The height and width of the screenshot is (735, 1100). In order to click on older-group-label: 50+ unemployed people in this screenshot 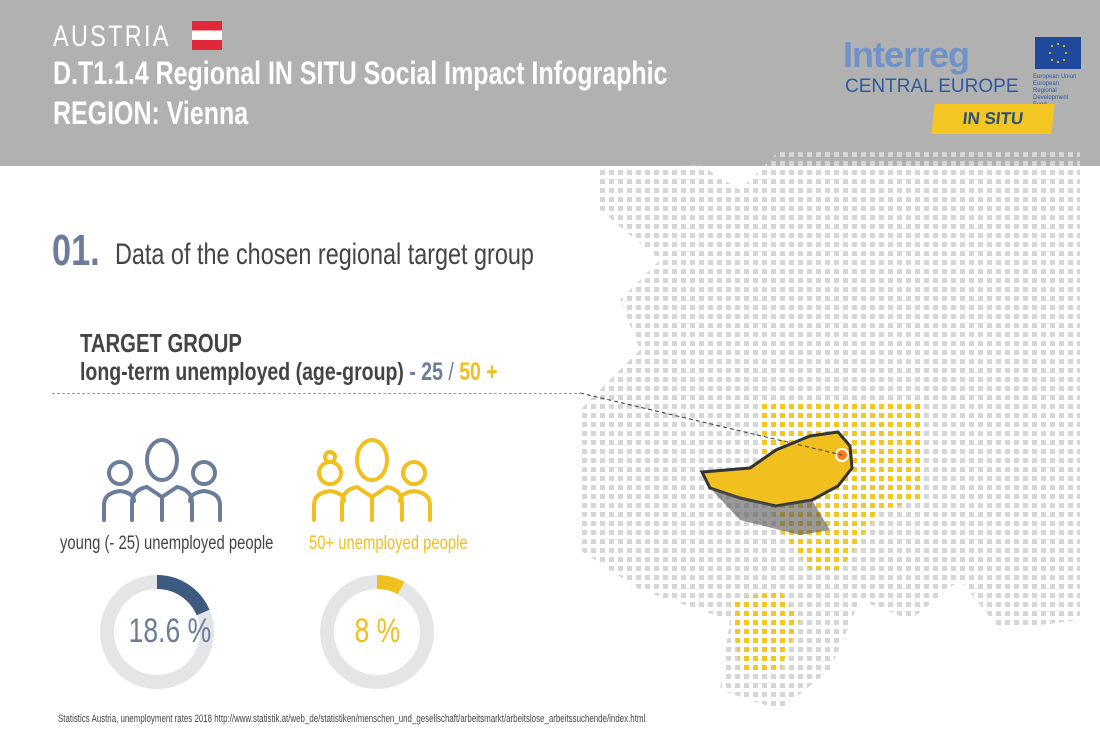, I will do `click(388, 543)`.